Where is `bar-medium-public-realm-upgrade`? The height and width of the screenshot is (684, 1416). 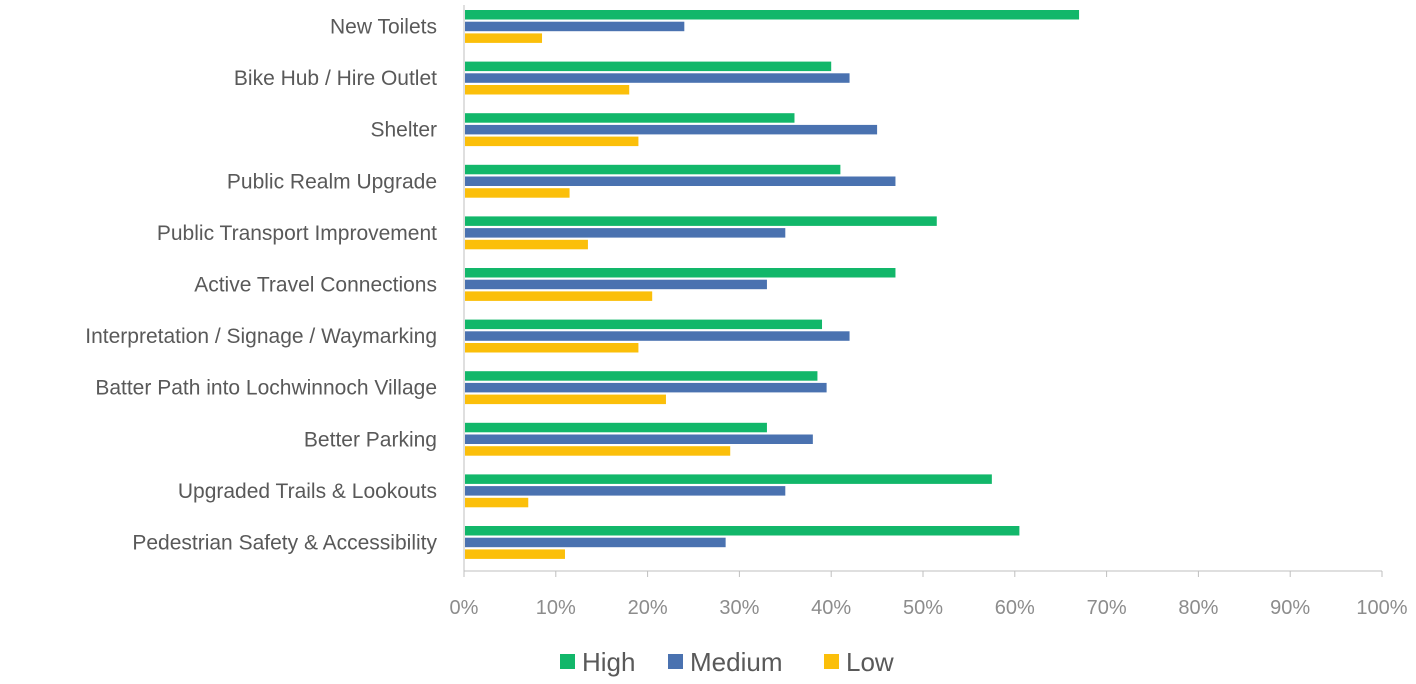
bar-medium-public-realm-upgrade is located at coordinates (680, 181).